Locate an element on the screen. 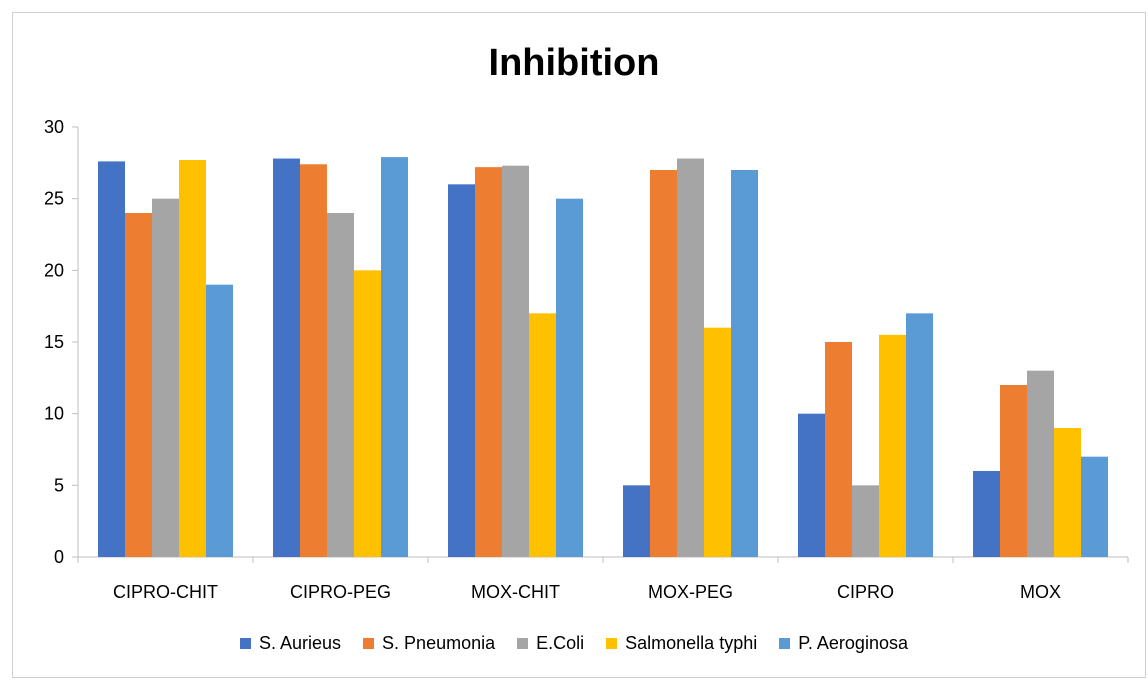 Image resolution: width=1148 pixels, height=682 pixels. legend-item: E.Coli is located at coordinates (550, 643).